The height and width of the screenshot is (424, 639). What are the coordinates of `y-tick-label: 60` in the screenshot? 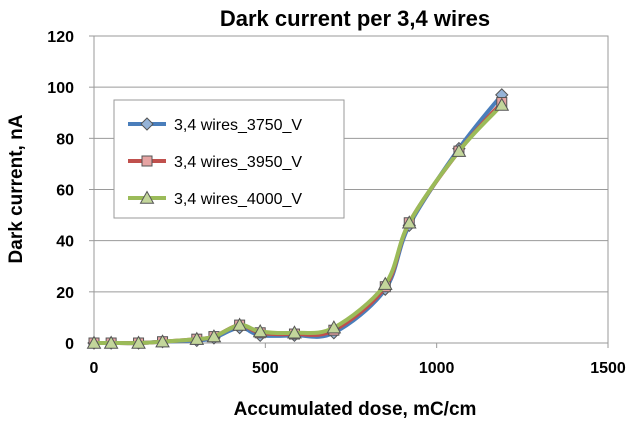 It's located at (65, 191).